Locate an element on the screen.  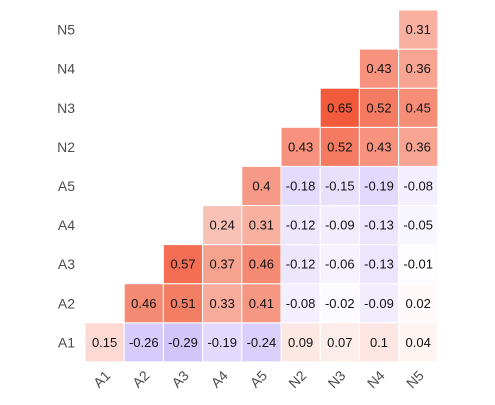
heatmap-cell-n2-a1 is located at coordinates (300, 342).